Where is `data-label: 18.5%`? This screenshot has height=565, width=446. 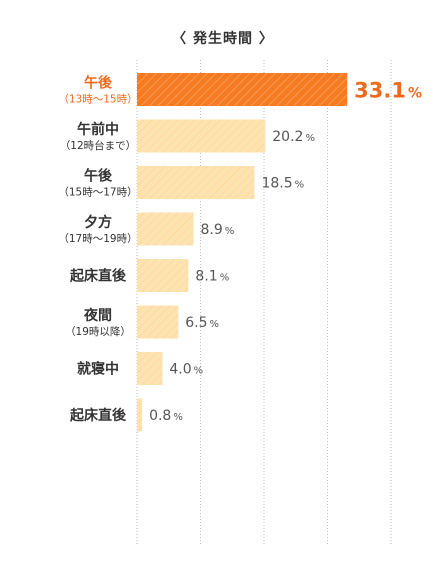
data-label: 18.5% is located at coordinates (282, 184).